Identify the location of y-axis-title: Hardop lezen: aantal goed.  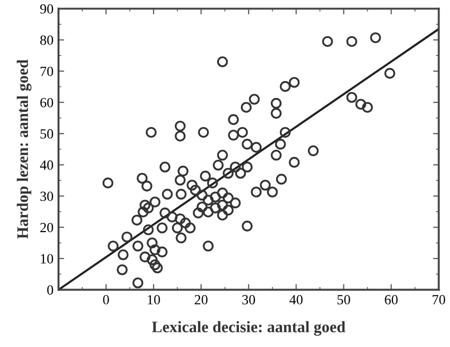
(24, 149).